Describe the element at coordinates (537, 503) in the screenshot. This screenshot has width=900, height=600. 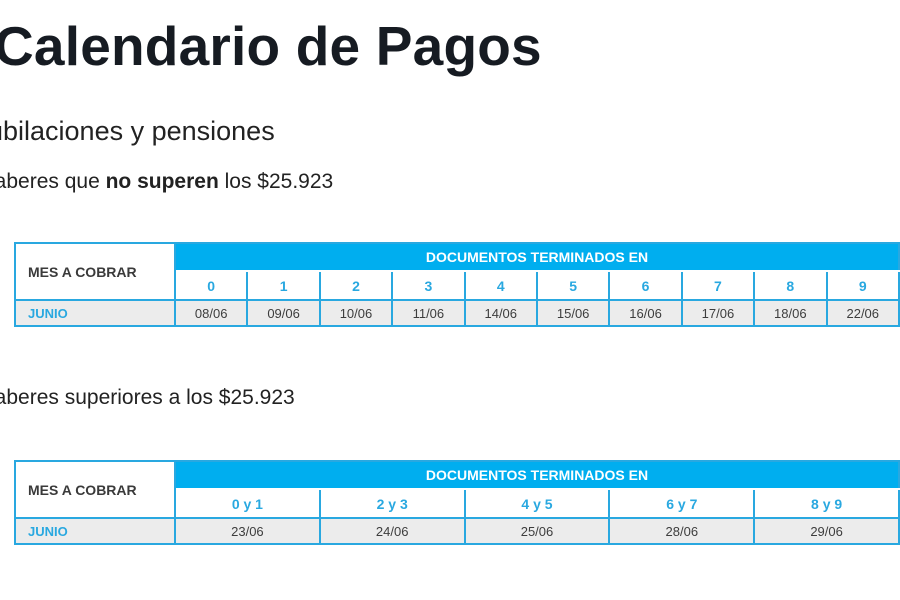
I see `termination-cell: 4 y 5` at that location.